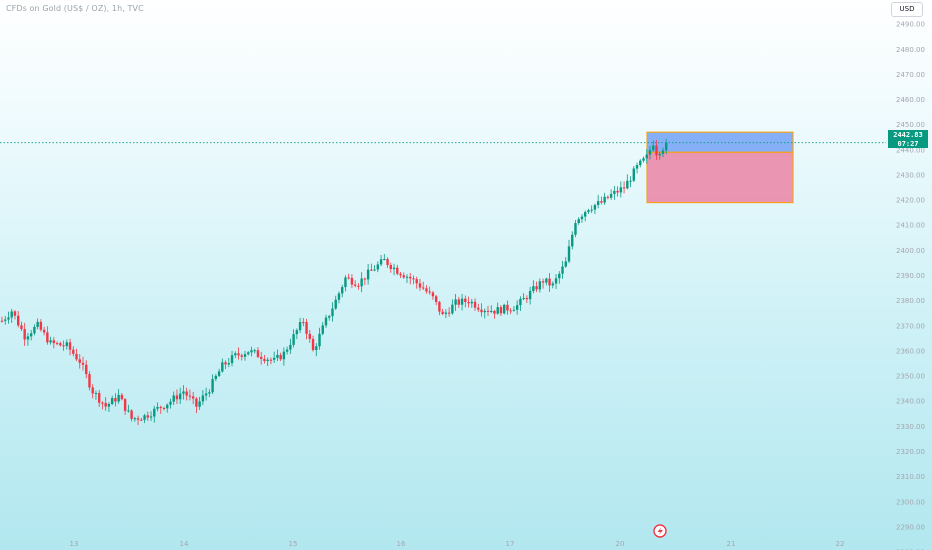 This screenshot has width=932, height=550. Describe the element at coordinates (910, 100) in the screenshot. I see `price-tick-label: 2460.00` at that location.